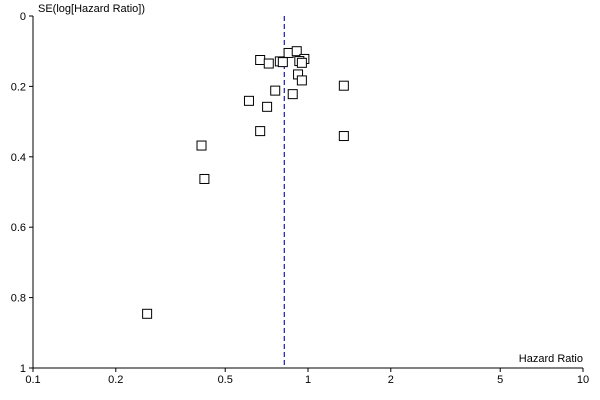 This screenshot has width=600, height=400. Describe the element at coordinates (391, 380) in the screenshot. I see `x-tick-label: 2` at that location.